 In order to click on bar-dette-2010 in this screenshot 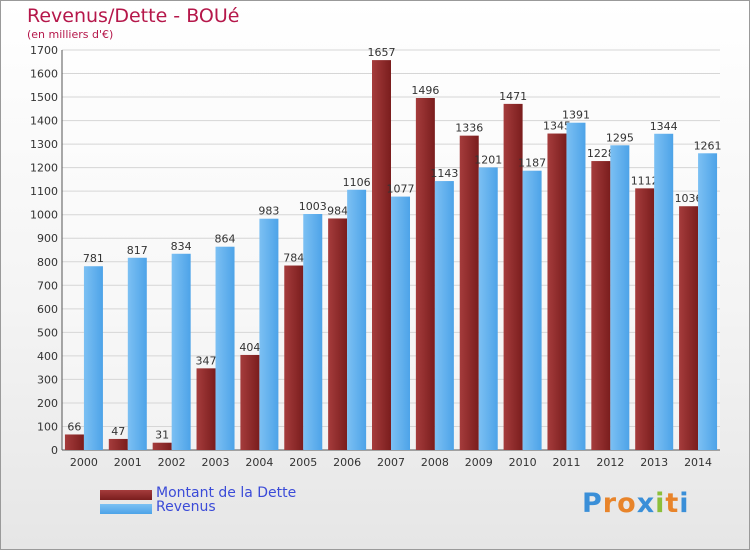, I will do `click(513, 276)`.